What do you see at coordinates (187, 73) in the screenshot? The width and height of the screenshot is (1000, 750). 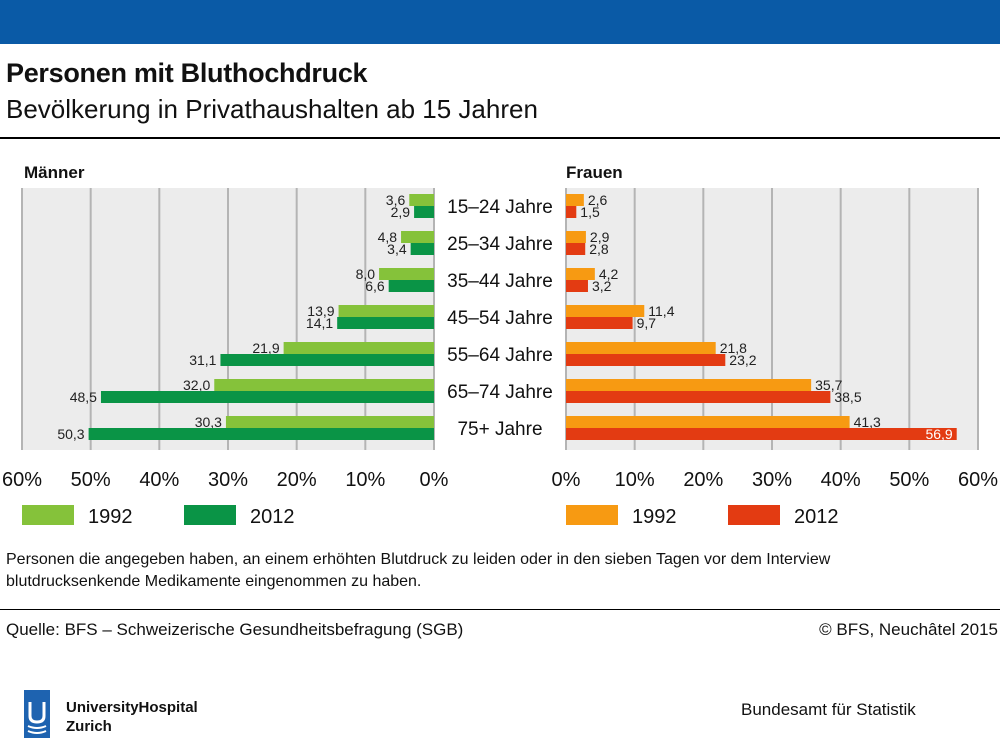 I see `page-title: Personen mit Bluthochdruck` at bounding box center [187, 73].